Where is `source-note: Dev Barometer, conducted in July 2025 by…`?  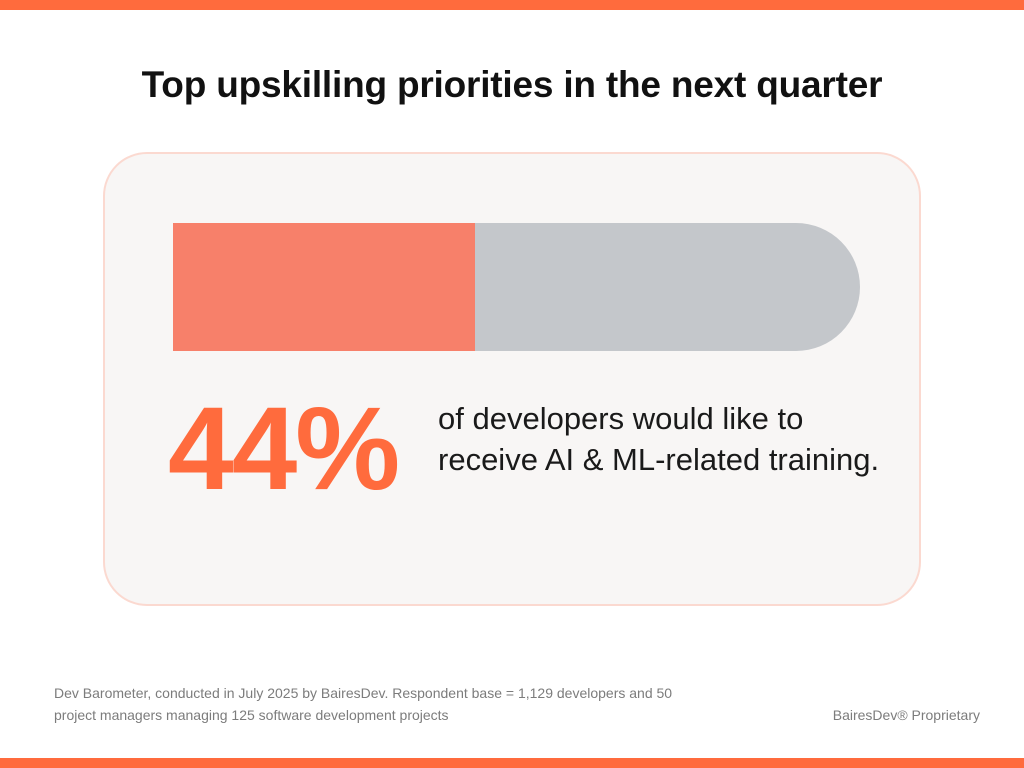 source-note: Dev Barometer, conducted in July 2025 by… is located at coordinates (363, 704).